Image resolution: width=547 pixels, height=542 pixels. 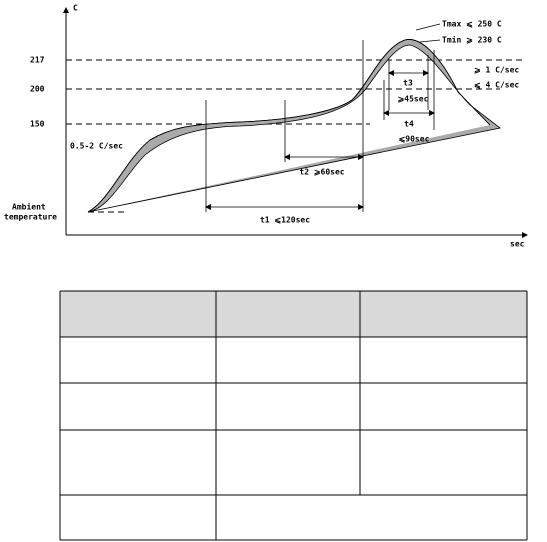 I want to click on t4-limit: ⩽90sec, so click(x=414, y=139).